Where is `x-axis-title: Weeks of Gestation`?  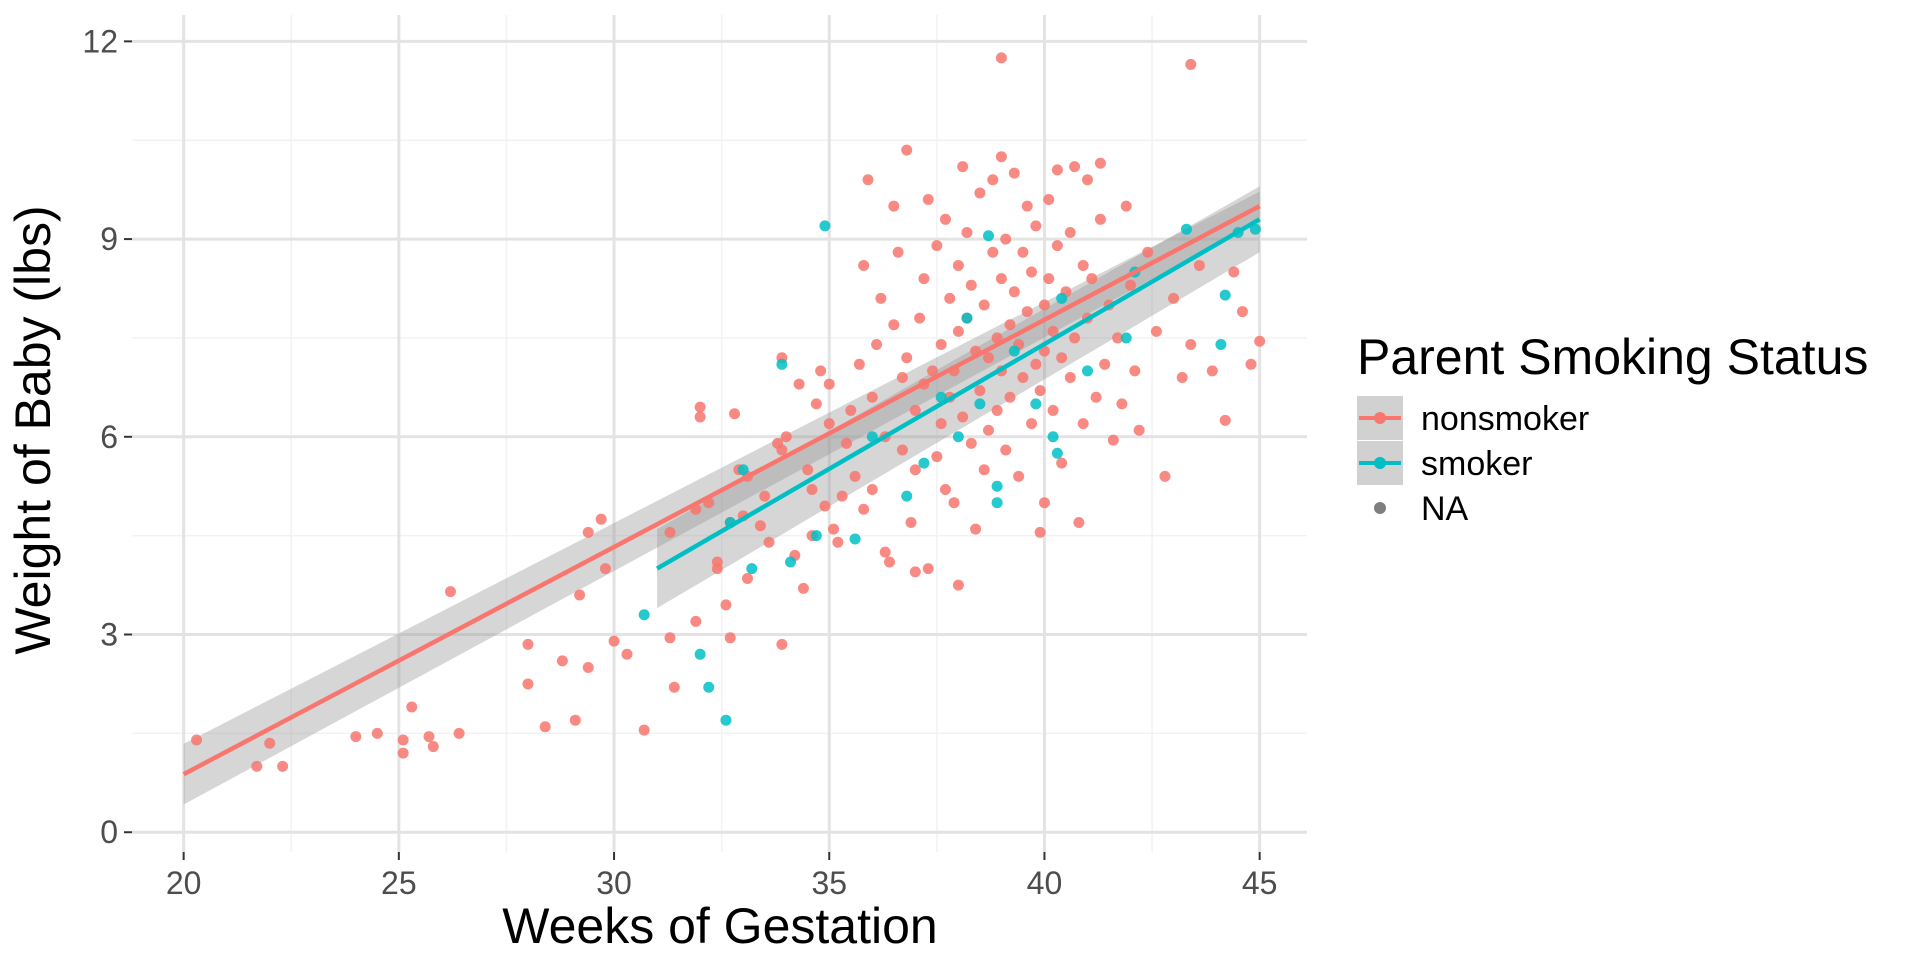 x-axis-title: Weeks of Gestation is located at coordinates (719, 926).